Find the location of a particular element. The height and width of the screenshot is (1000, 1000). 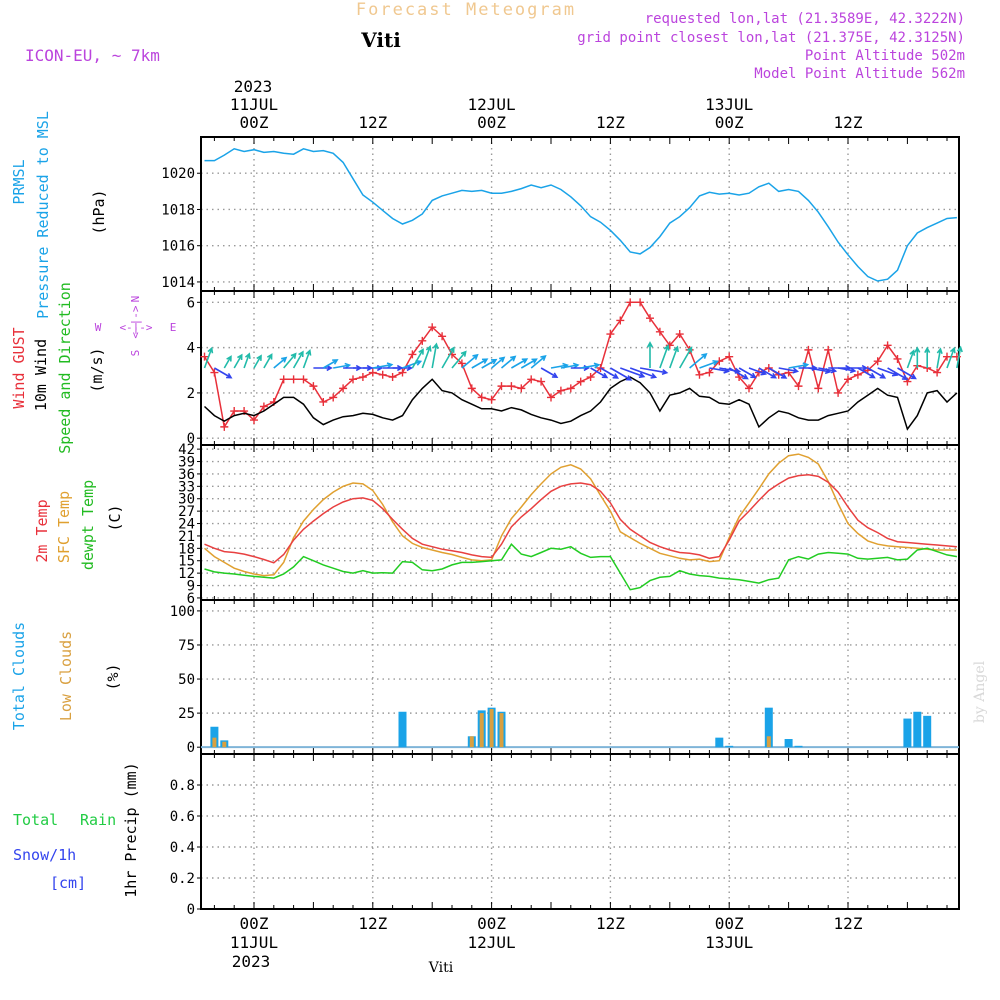

legend-e: E is located at coordinates (173, 327).